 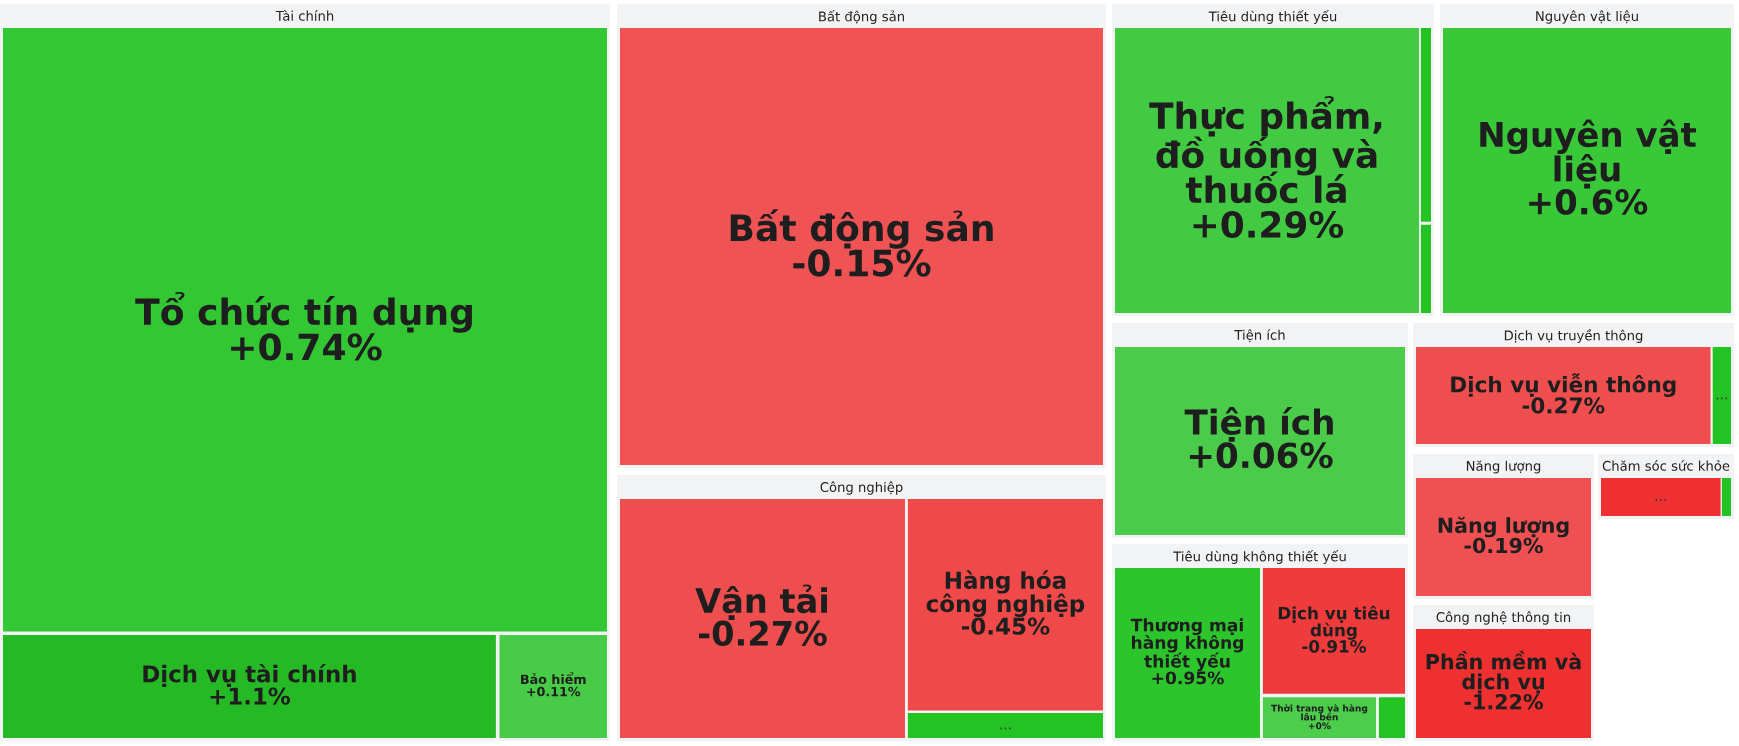 What do you see at coordinates (861, 17) in the screenshot?
I see `text: Bất động sản` at bounding box center [861, 17].